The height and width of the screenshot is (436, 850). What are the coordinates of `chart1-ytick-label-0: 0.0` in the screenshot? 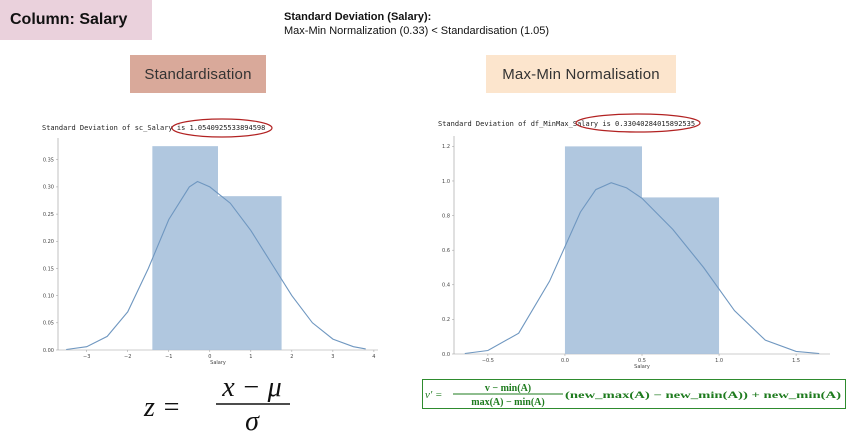 It's located at (446, 355).